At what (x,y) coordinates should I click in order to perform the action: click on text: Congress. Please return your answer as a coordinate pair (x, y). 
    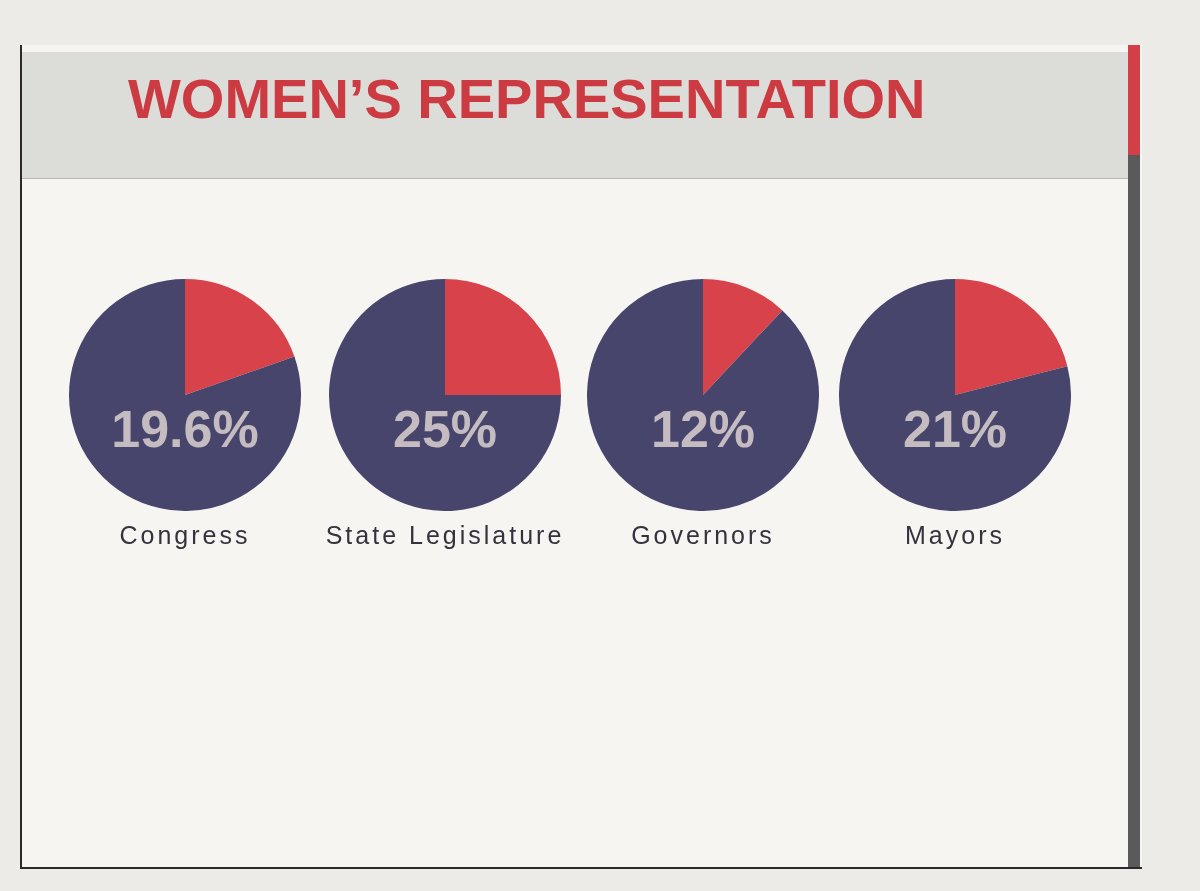
    Looking at the image, I should click on (185, 535).